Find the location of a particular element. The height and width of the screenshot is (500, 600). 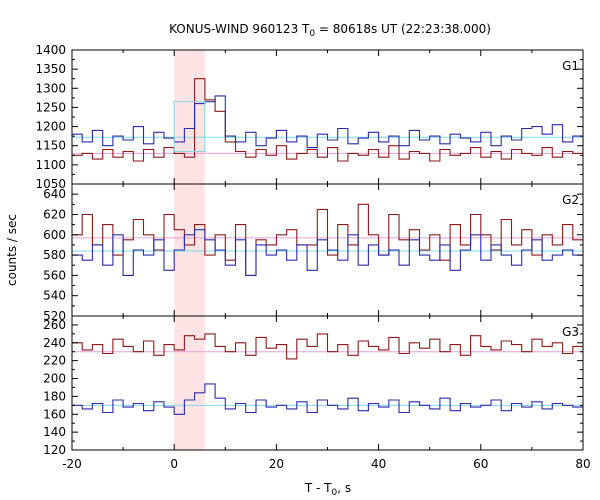

g3-y-tick-label: 160 is located at coordinates (54, 414).